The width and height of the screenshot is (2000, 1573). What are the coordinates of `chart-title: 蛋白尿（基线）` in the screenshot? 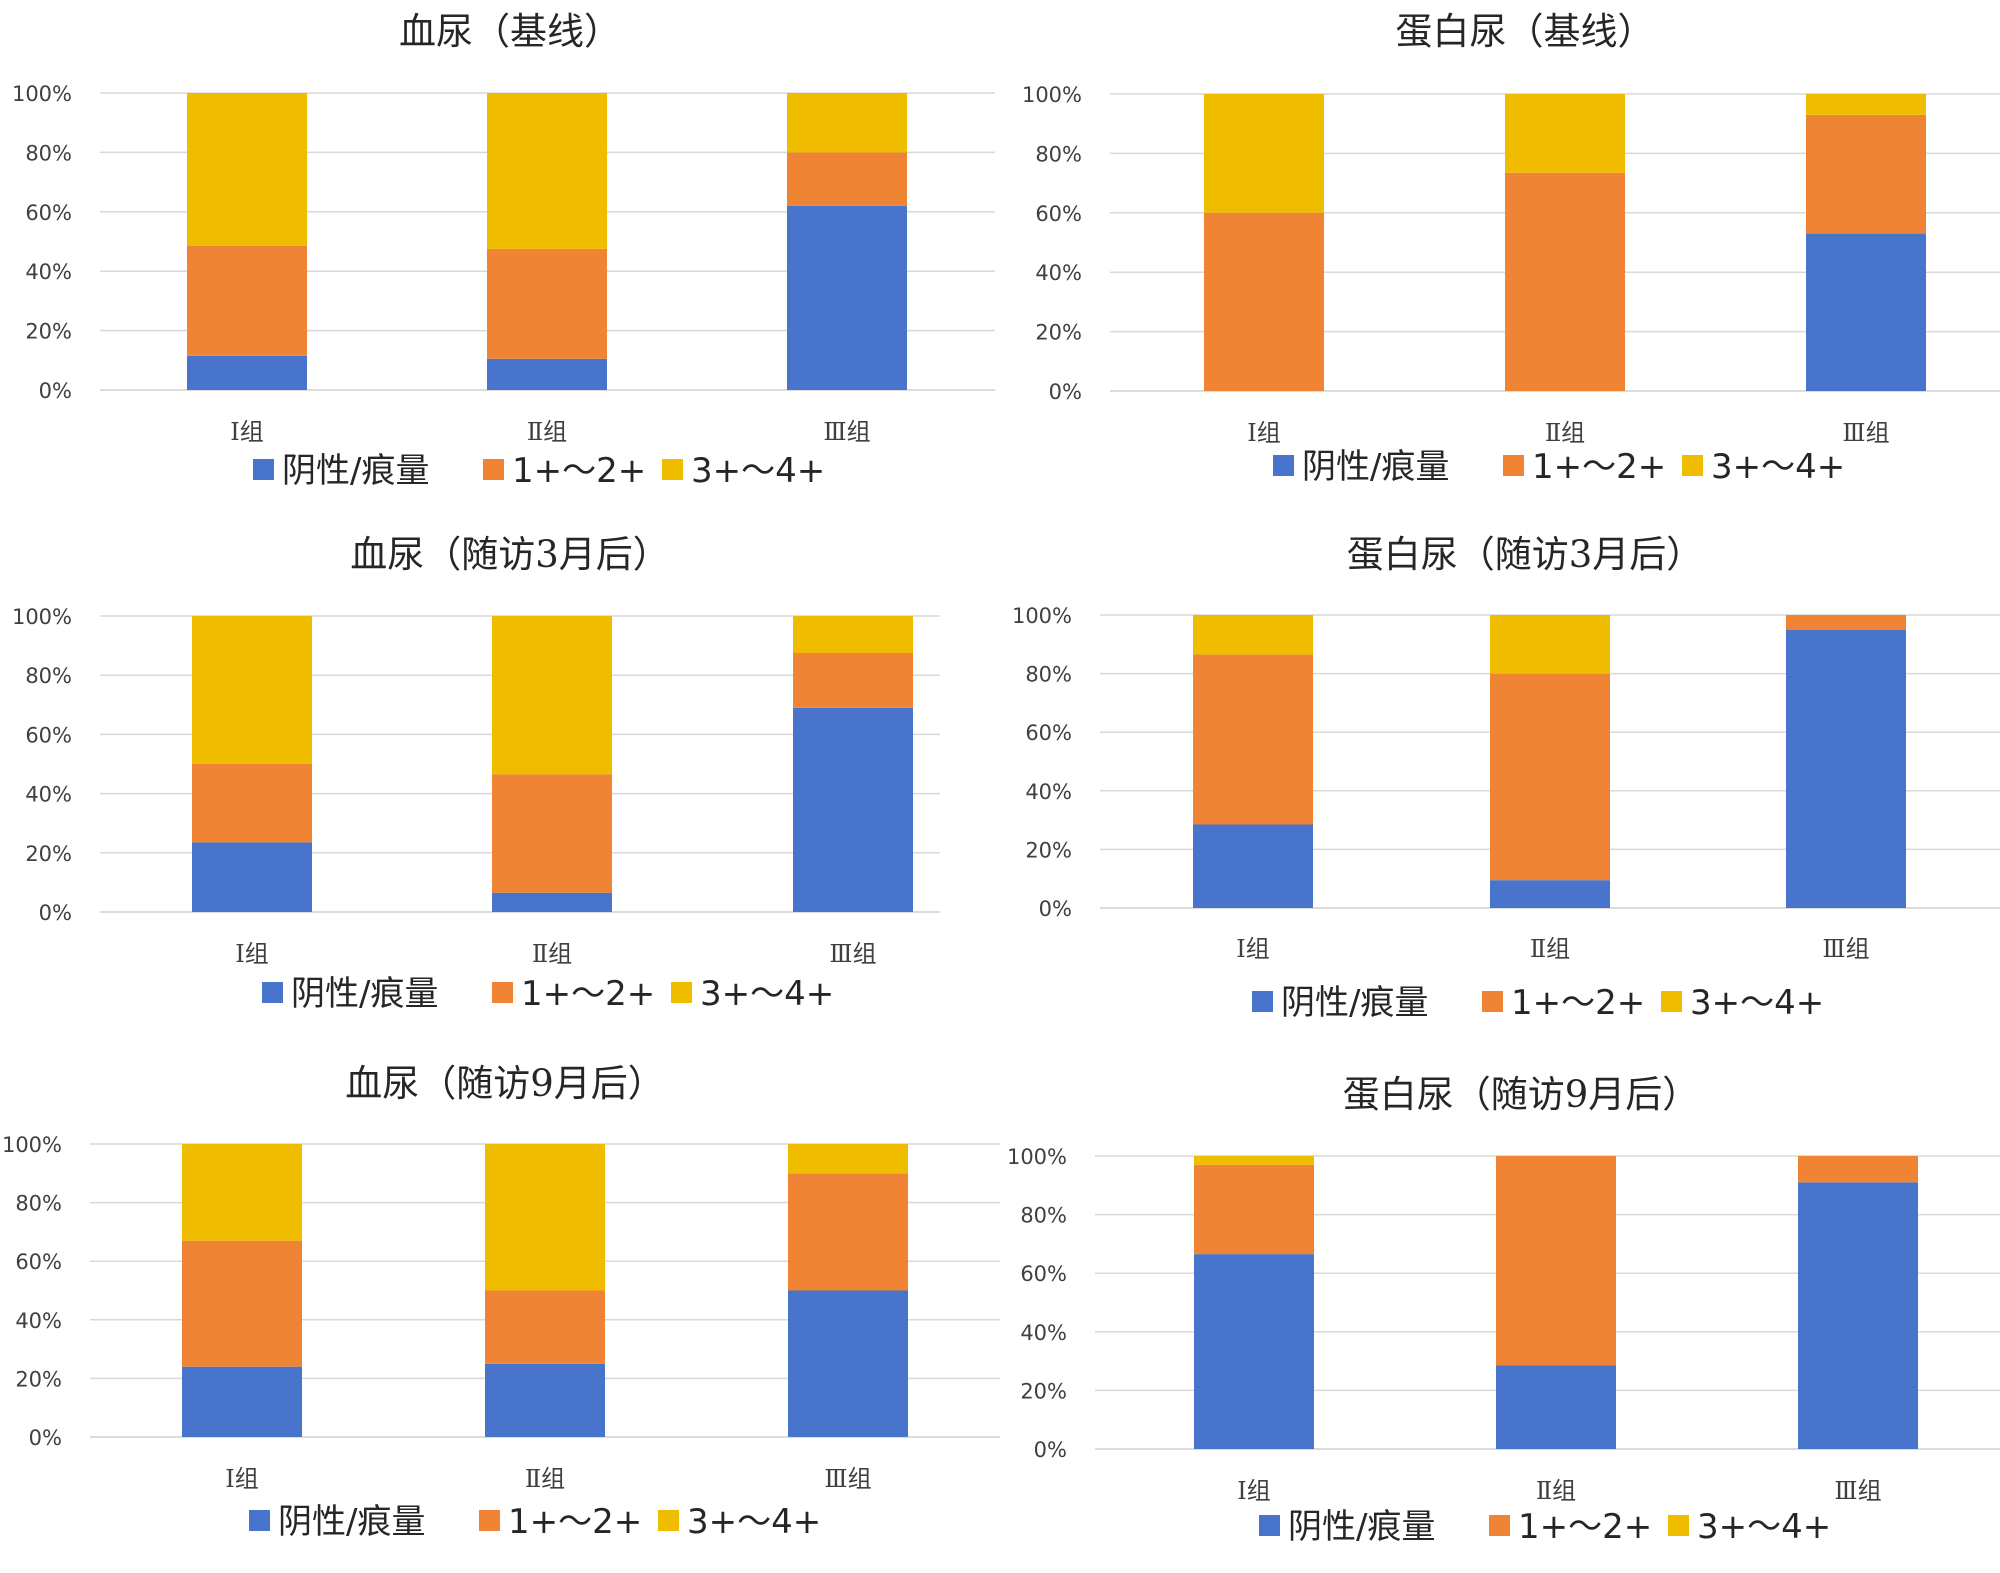 It's located at (1525, 31).